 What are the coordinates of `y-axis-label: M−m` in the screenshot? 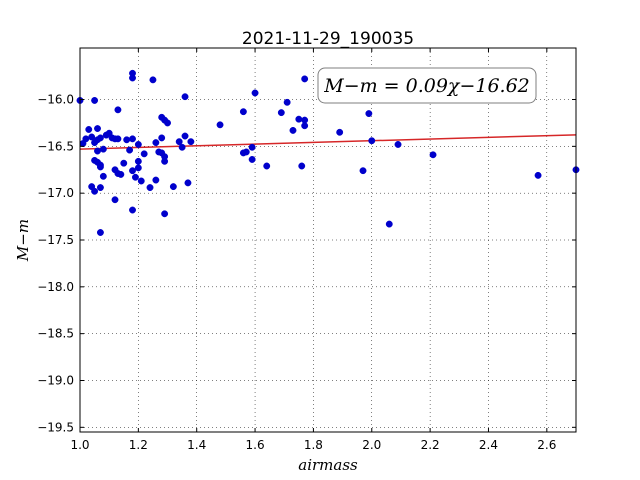 It's located at (23, 240).